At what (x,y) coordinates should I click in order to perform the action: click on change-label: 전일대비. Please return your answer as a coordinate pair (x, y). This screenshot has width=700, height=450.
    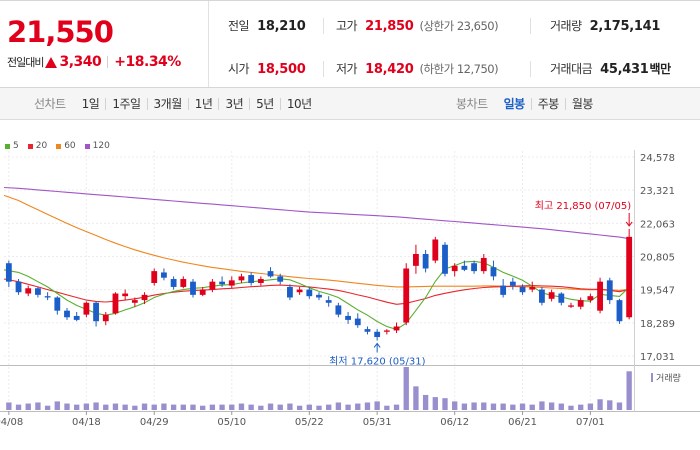
    Looking at the image, I should click on (25, 62).